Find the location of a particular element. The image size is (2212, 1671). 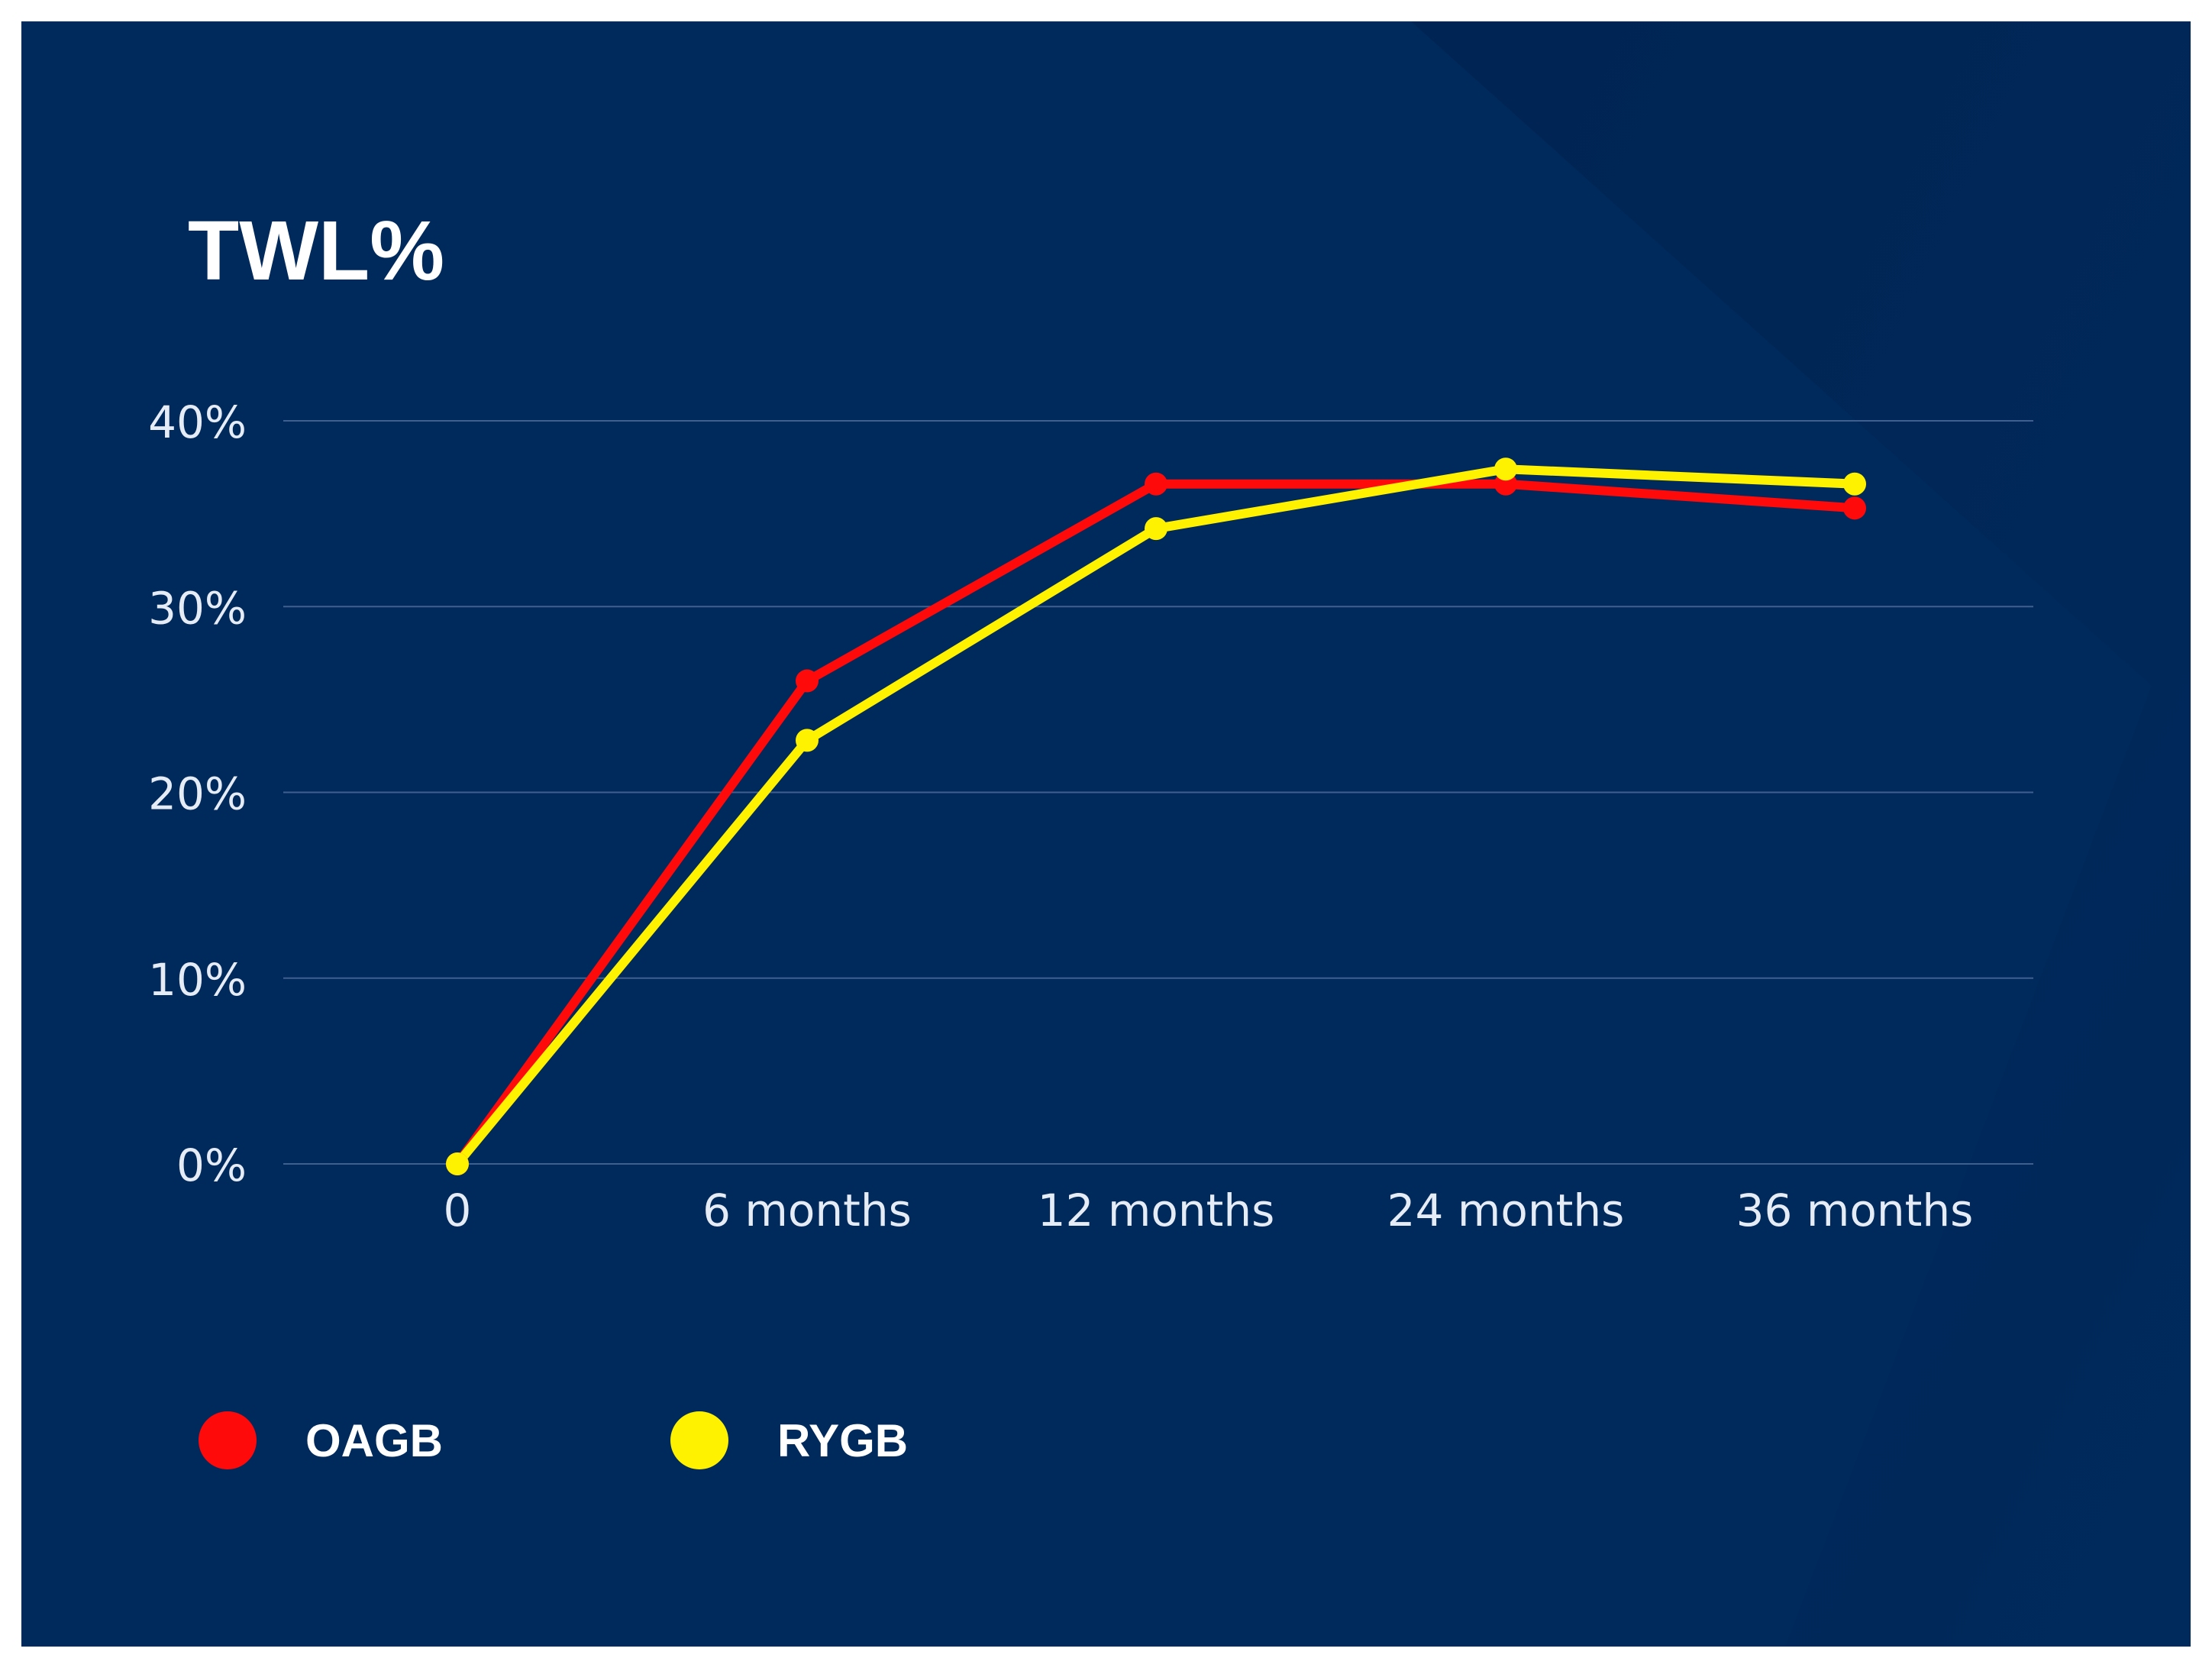

y-tick-label: 30% is located at coordinates (197, 608).